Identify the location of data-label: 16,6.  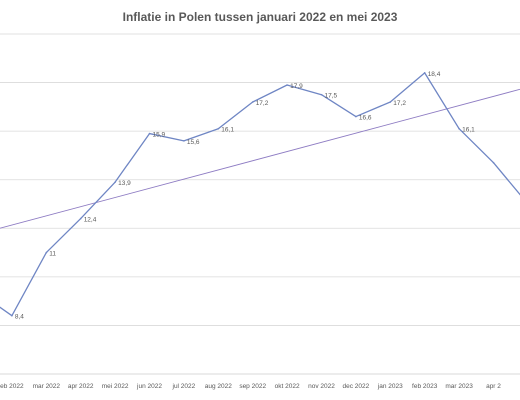
(365, 118).